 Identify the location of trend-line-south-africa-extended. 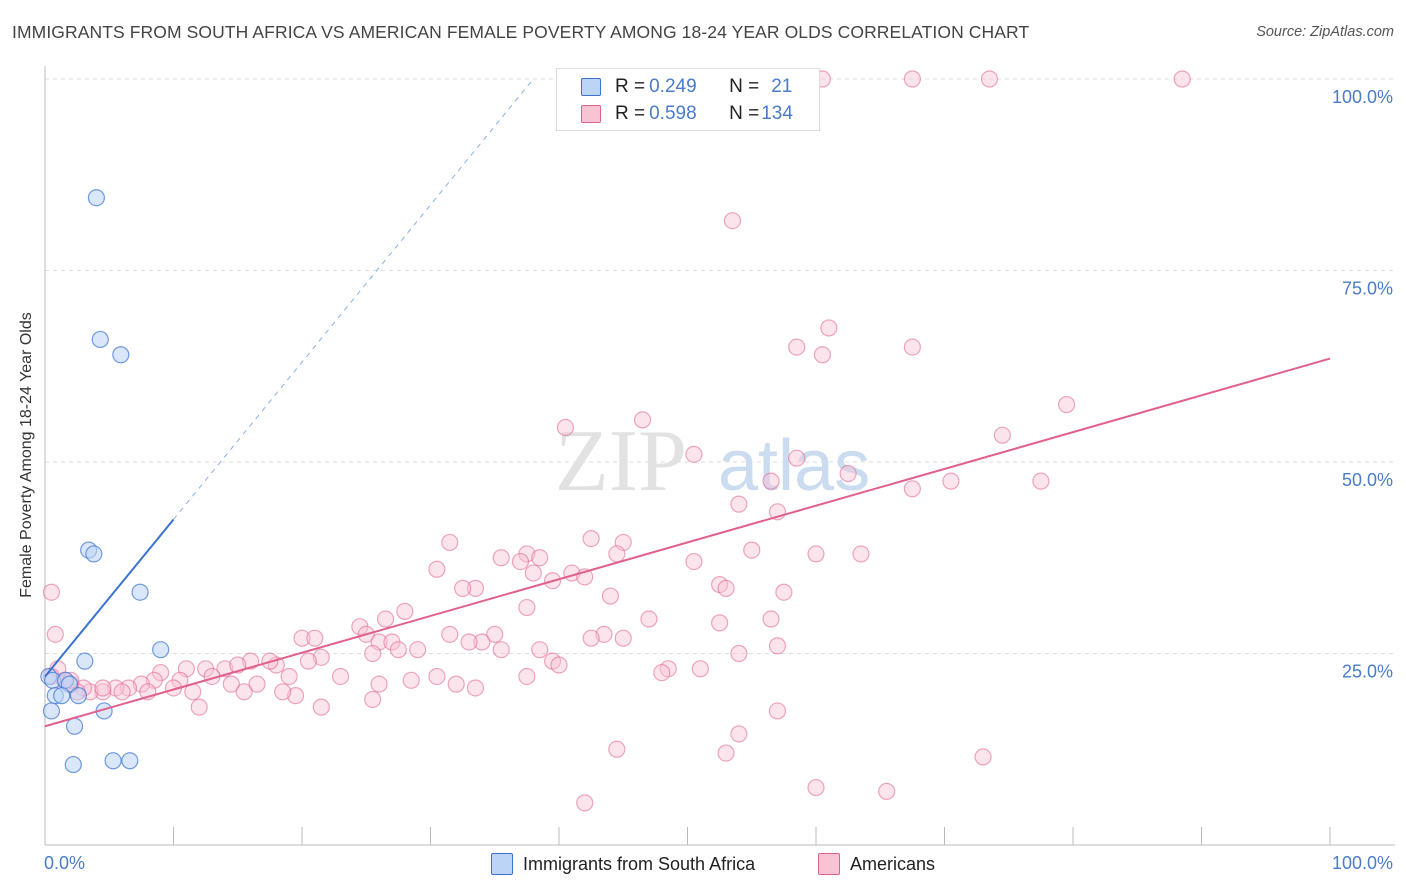
(353, 299).